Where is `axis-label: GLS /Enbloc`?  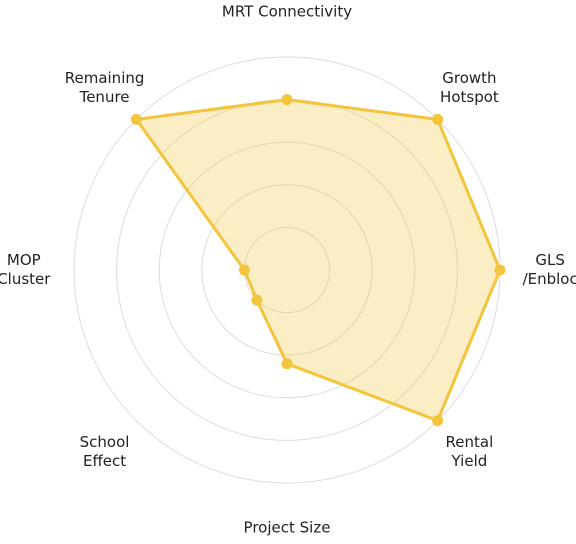
axis-label: GLS /Enbloc is located at coordinates (549, 269).